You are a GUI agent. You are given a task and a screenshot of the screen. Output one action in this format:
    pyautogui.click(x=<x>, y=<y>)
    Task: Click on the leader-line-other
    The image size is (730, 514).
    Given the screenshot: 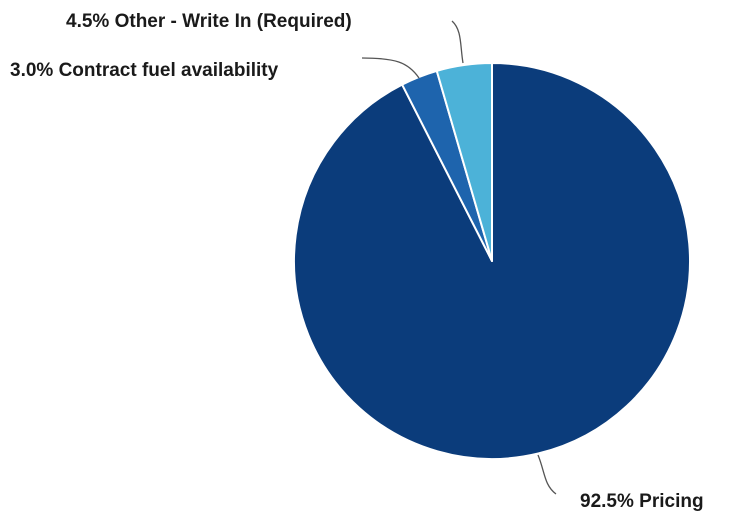 What is the action you would take?
    pyautogui.click(x=457, y=42)
    